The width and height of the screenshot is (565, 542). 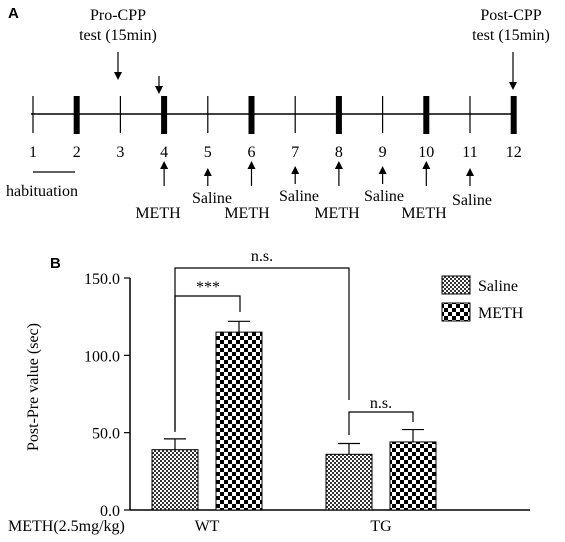 What do you see at coordinates (381, 526) in the screenshot?
I see `x-category-tg: TG` at bounding box center [381, 526].